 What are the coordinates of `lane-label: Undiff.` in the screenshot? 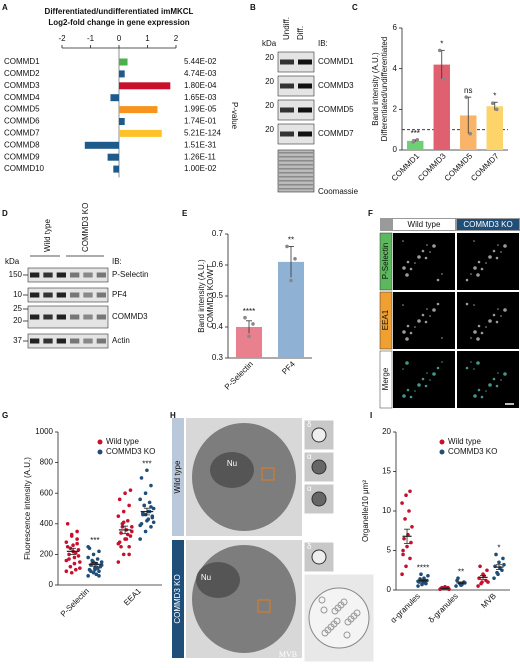 It's located at (286, 28).